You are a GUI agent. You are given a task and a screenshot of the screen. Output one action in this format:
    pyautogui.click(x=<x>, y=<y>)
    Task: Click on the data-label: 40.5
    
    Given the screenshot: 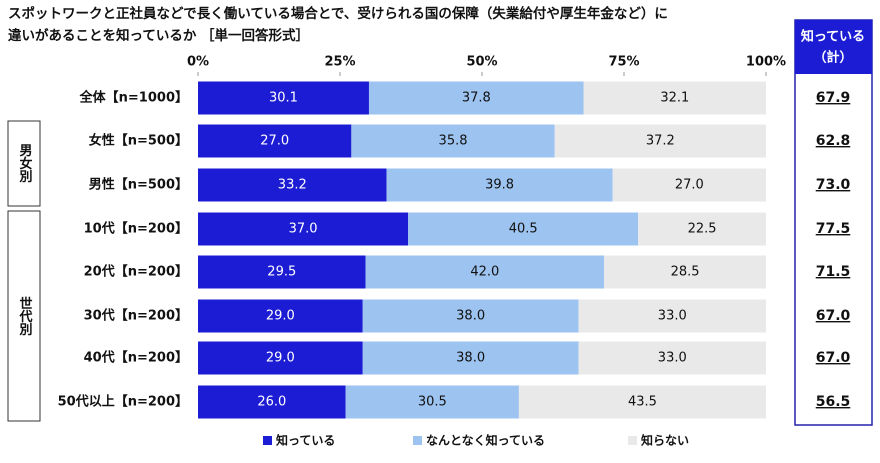 What is the action you would take?
    pyautogui.click(x=523, y=229)
    